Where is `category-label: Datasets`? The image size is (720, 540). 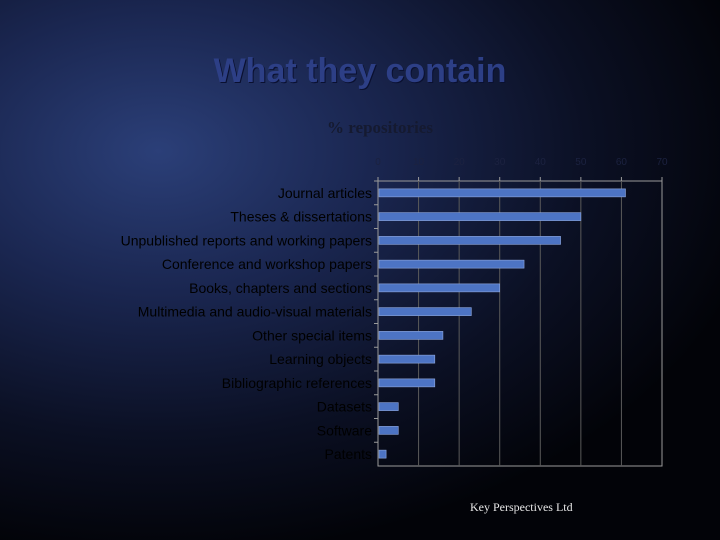 category-label: Datasets is located at coordinates (344, 407).